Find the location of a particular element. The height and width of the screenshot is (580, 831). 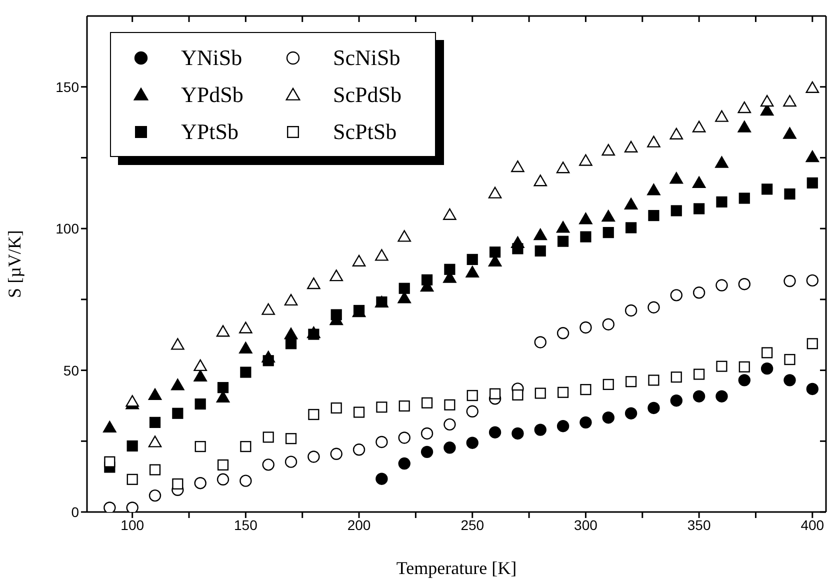

legend-label: YNiSb is located at coordinates (211, 57).